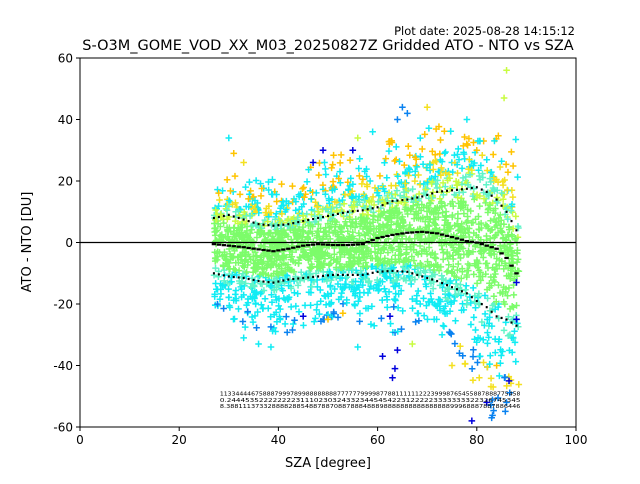 The height and width of the screenshot is (484, 640). I want to click on x-tick-label: 80, so click(476, 440).